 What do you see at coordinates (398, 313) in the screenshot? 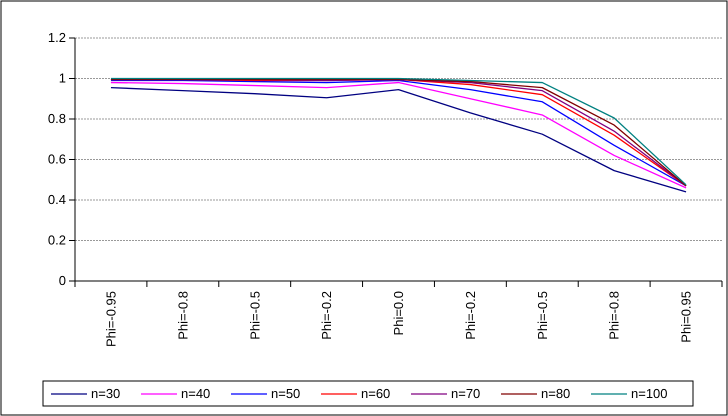
I see `x-tick-label: Phi=0.0` at bounding box center [398, 313].